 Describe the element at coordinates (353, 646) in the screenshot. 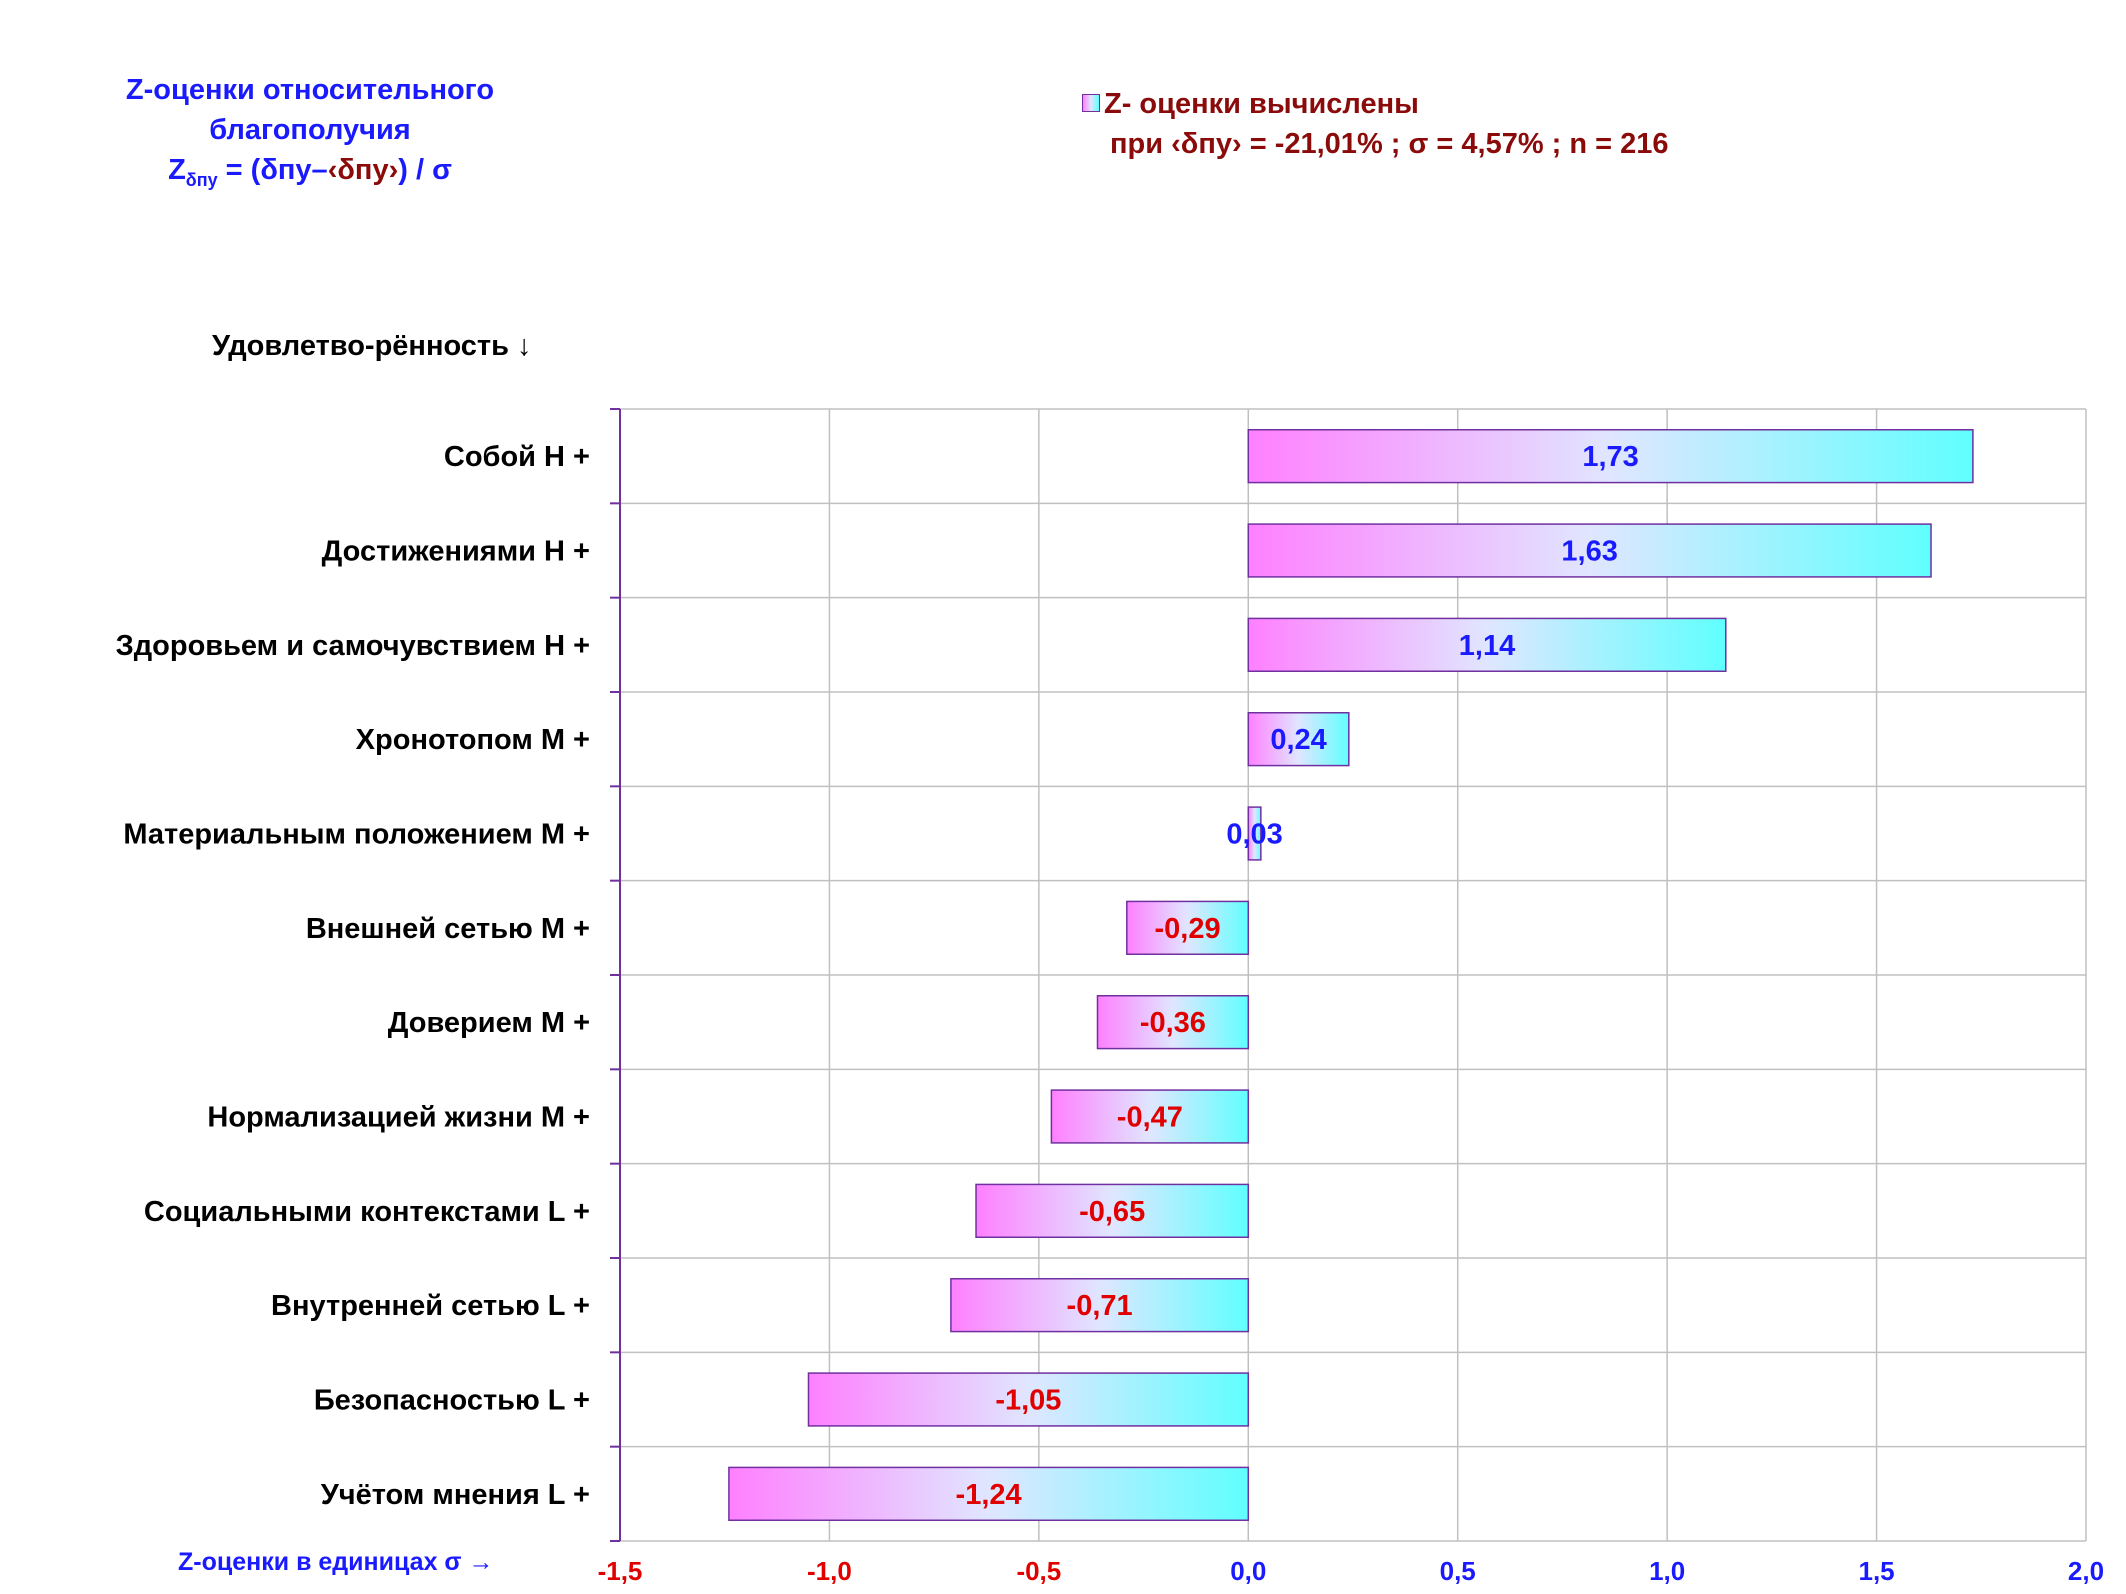

I see `category-label: Здоровьем и самочувствием Н +` at that location.